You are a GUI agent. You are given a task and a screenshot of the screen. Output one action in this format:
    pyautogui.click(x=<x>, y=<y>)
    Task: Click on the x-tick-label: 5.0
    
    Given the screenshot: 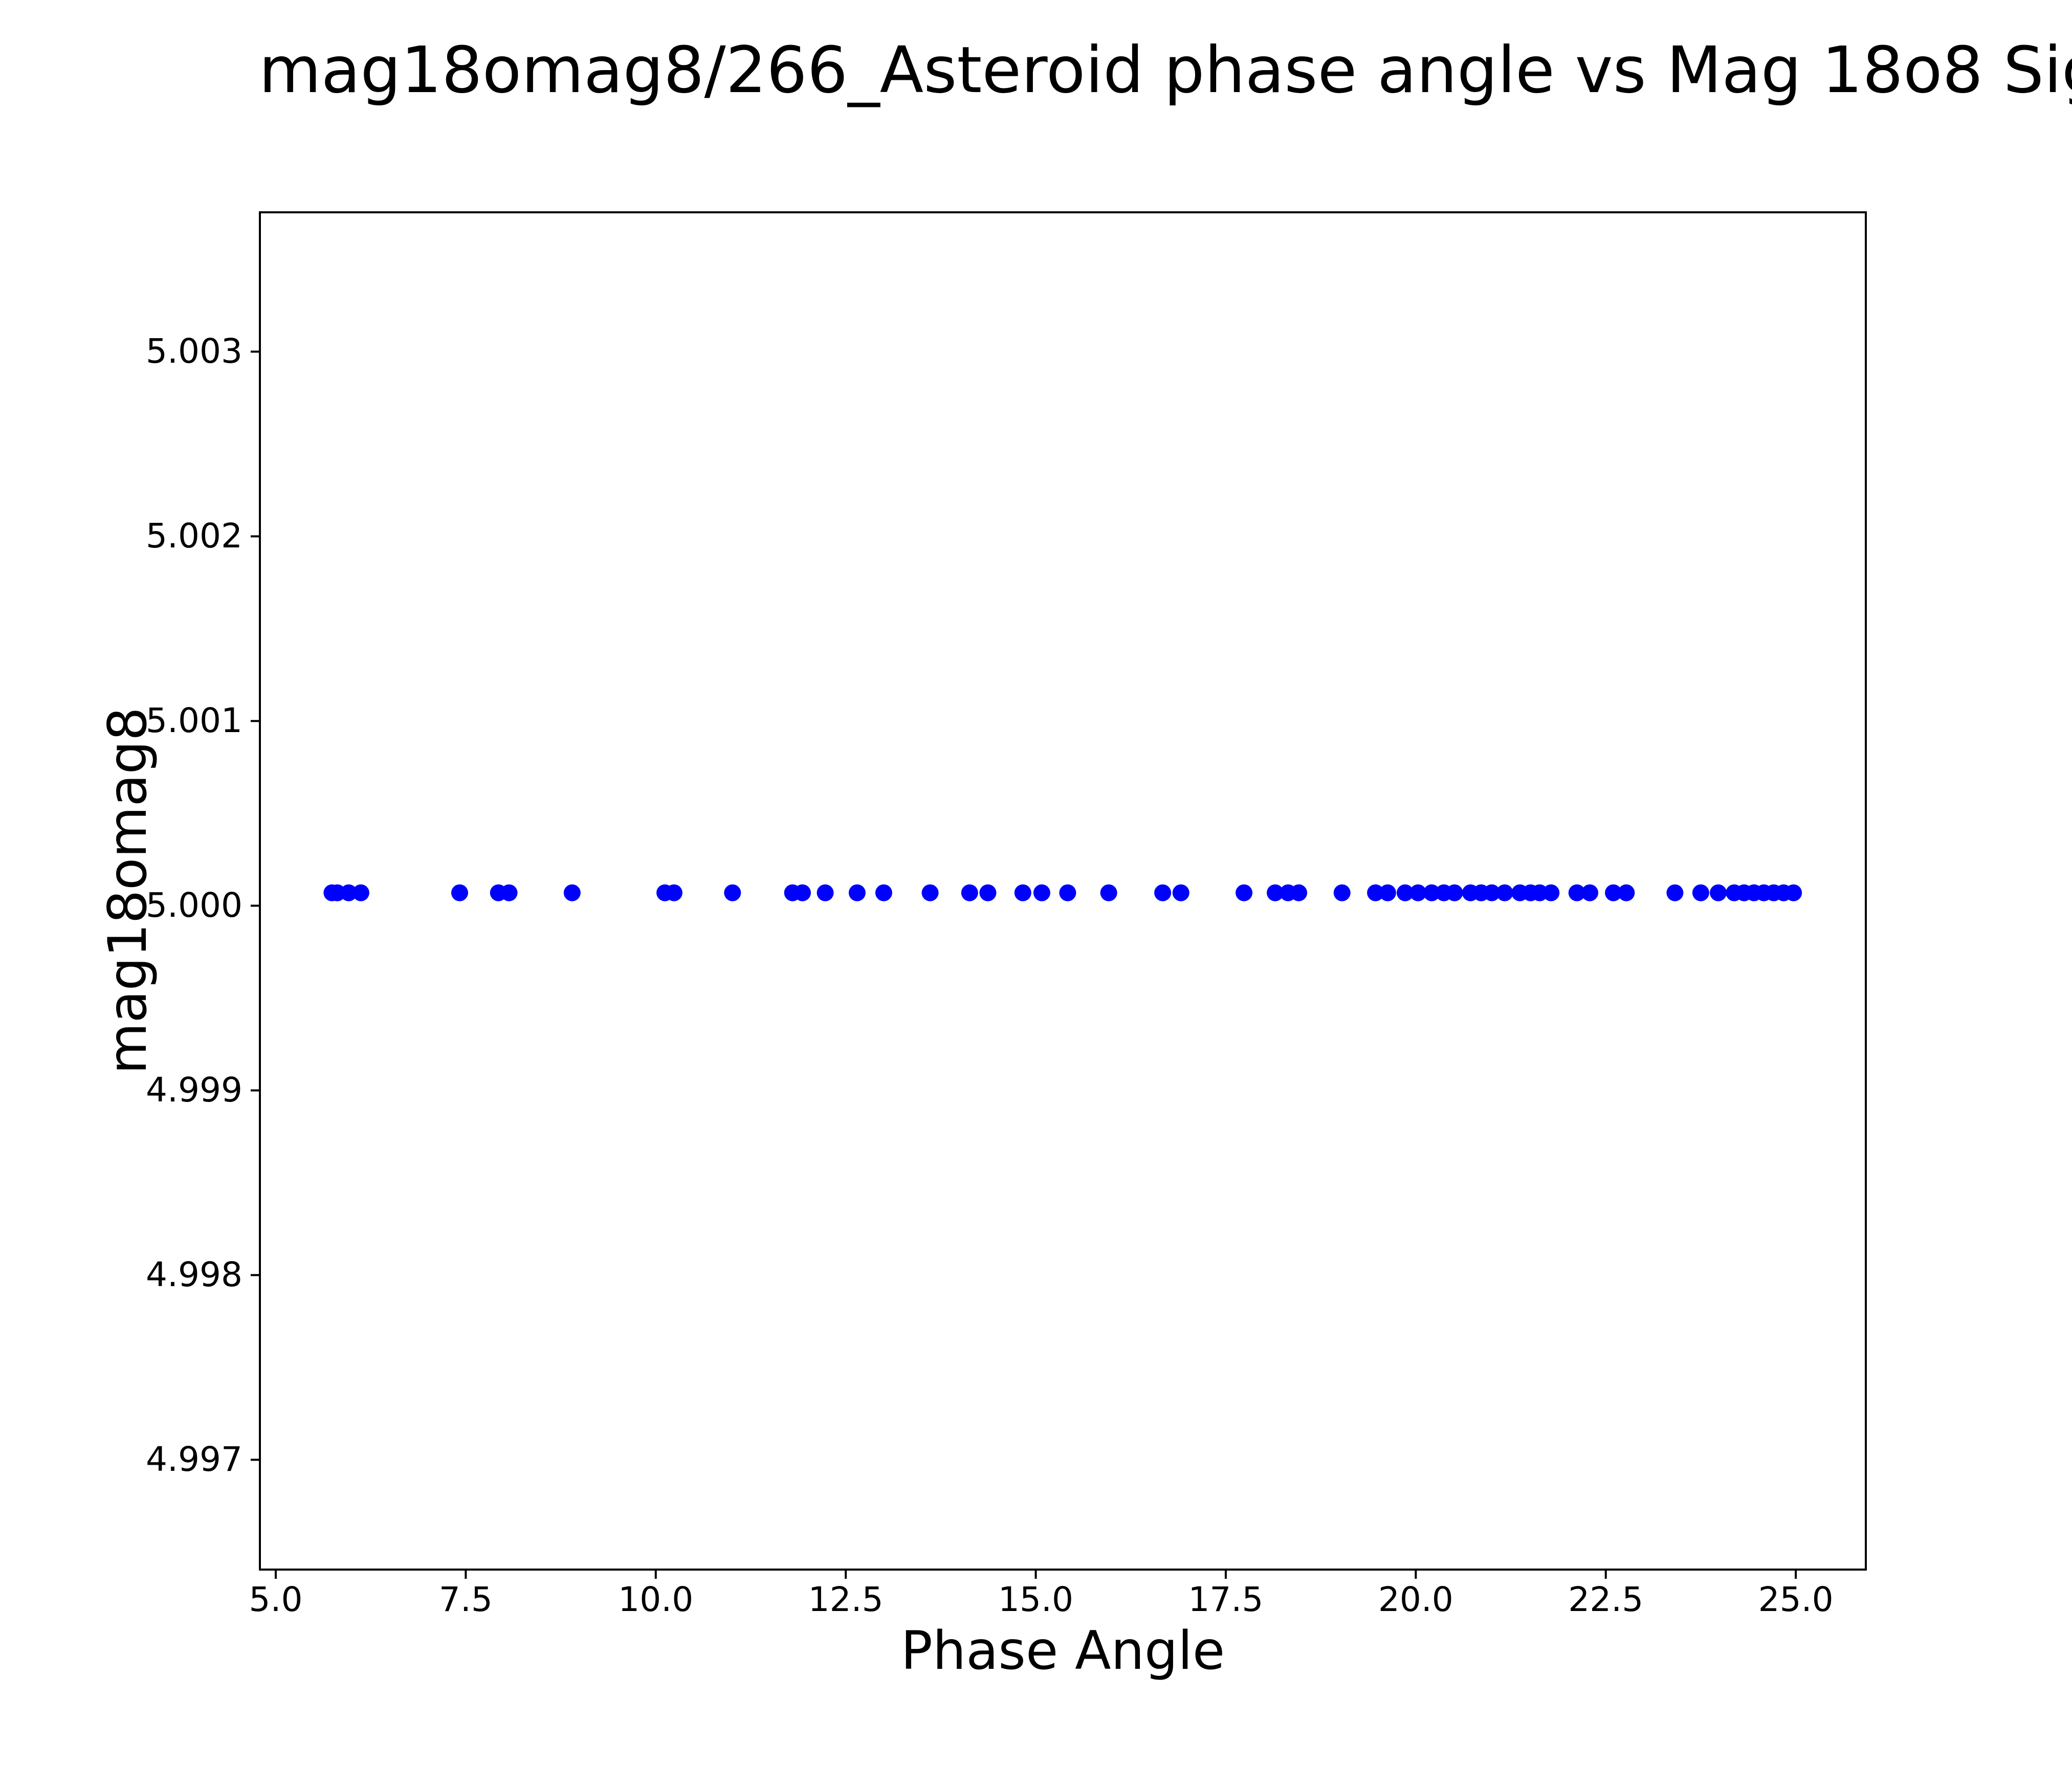 What is the action you would take?
    pyautogui.click(x=276, y=1599)
    